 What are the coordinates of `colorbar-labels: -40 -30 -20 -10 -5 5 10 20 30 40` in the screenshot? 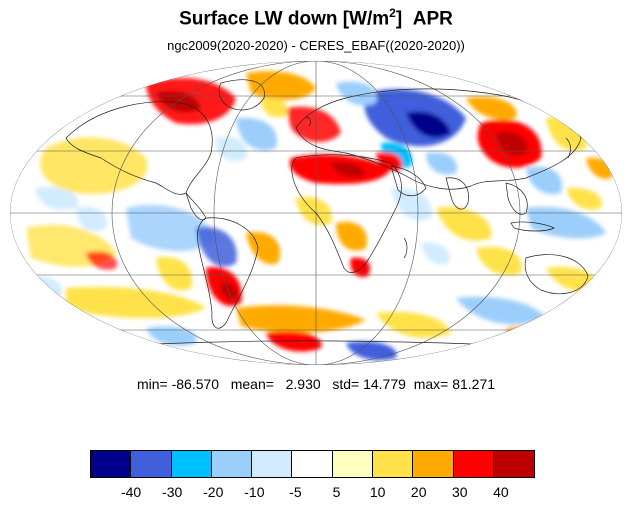 It's located at (316, 493).